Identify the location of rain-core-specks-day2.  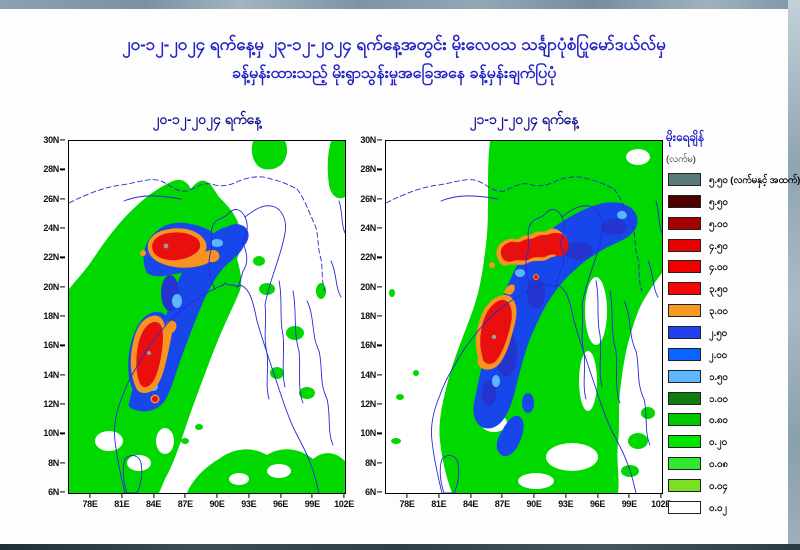
(494, 337).